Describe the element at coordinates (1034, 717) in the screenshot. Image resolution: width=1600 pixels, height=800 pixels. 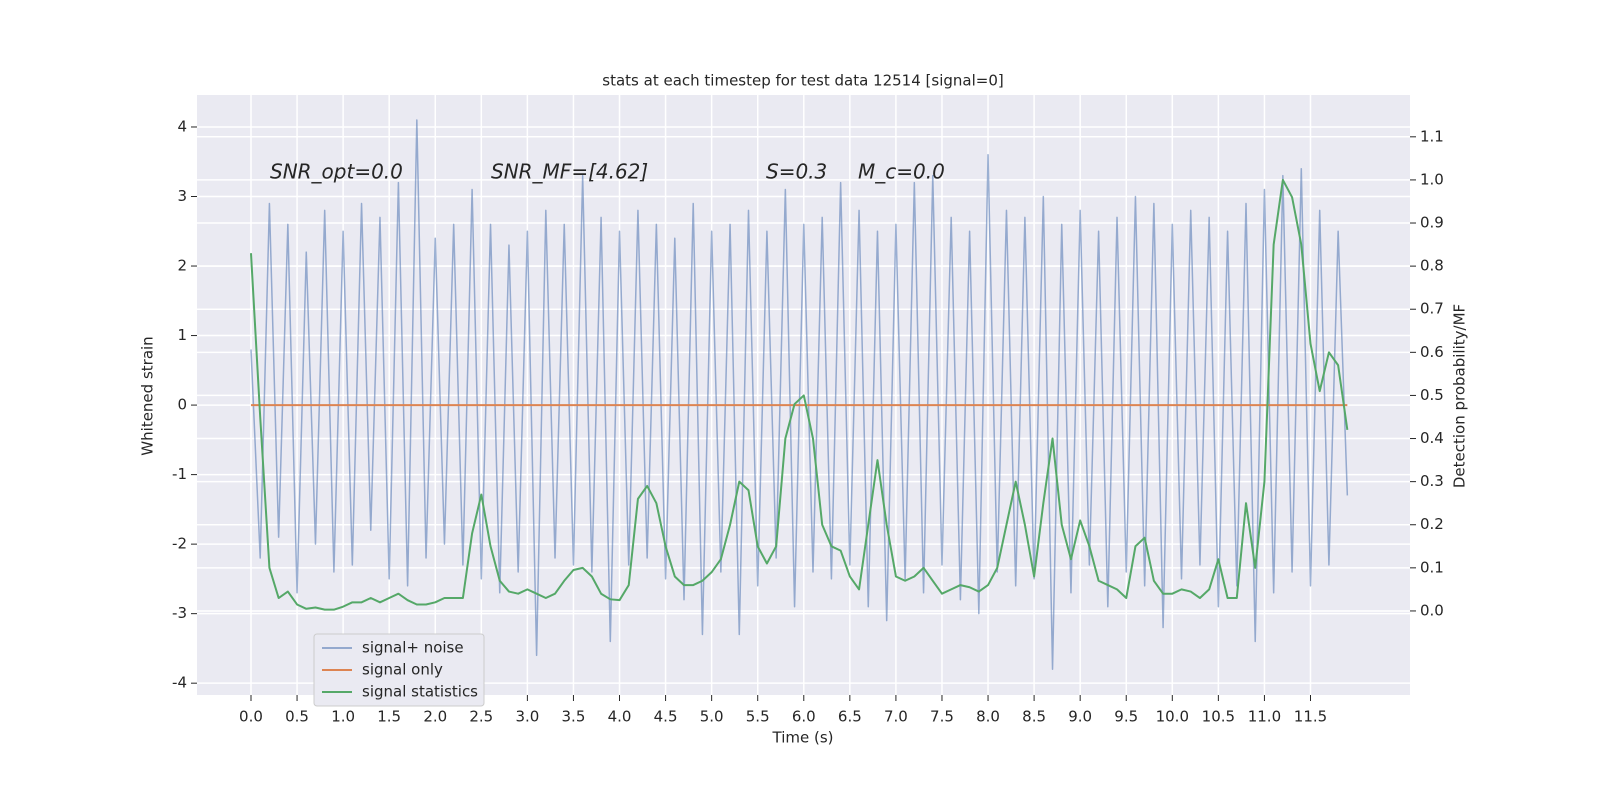
I see `x-tick-label: 8.5` at that location.